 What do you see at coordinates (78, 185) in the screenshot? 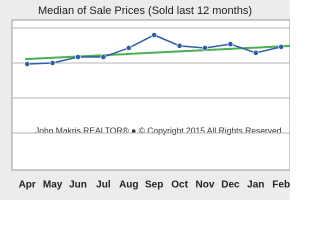
I see `x-tick-label: Jun` at bounding box center [78, 185].